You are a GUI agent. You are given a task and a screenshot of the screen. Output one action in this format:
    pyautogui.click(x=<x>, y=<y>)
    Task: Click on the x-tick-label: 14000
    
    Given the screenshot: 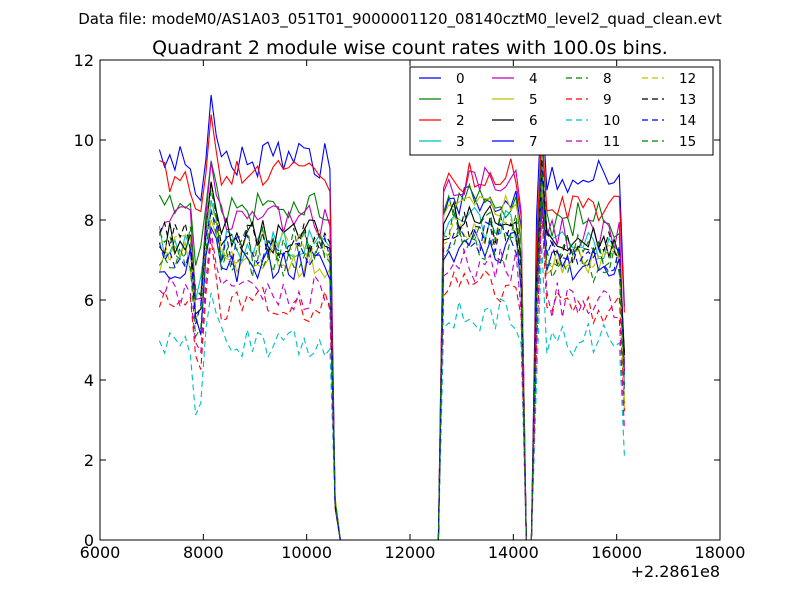 What is the action you would take?
    pyautogui.click(x=513, y=552)
    